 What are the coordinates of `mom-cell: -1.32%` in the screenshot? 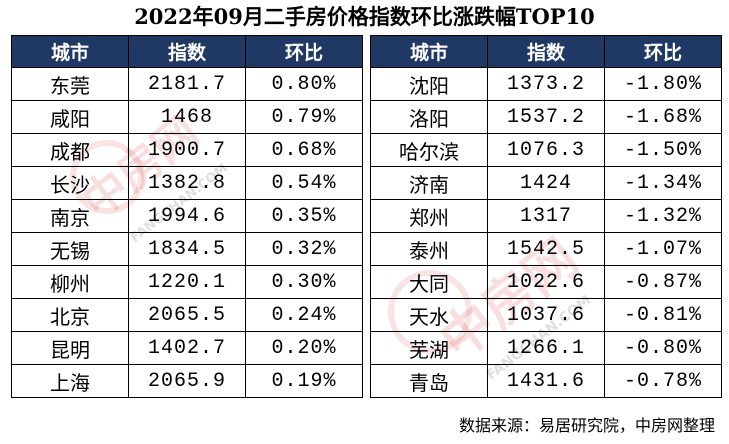 It's located at (663, 216).